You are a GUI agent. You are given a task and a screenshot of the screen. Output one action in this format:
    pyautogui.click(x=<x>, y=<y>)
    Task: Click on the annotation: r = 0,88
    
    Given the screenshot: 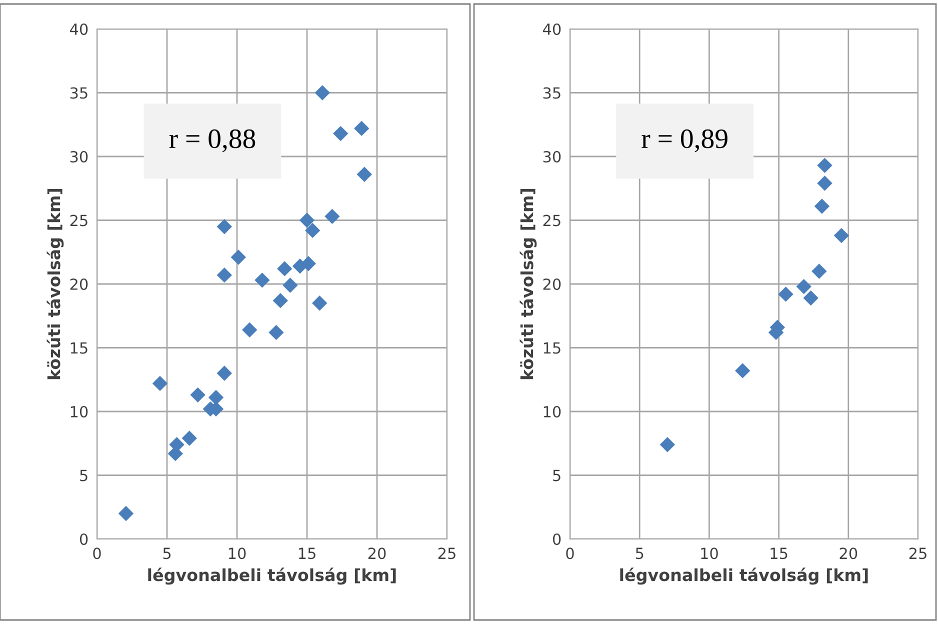 What is the action you would take?
    pyautogui.click(x=212, y=140)
    